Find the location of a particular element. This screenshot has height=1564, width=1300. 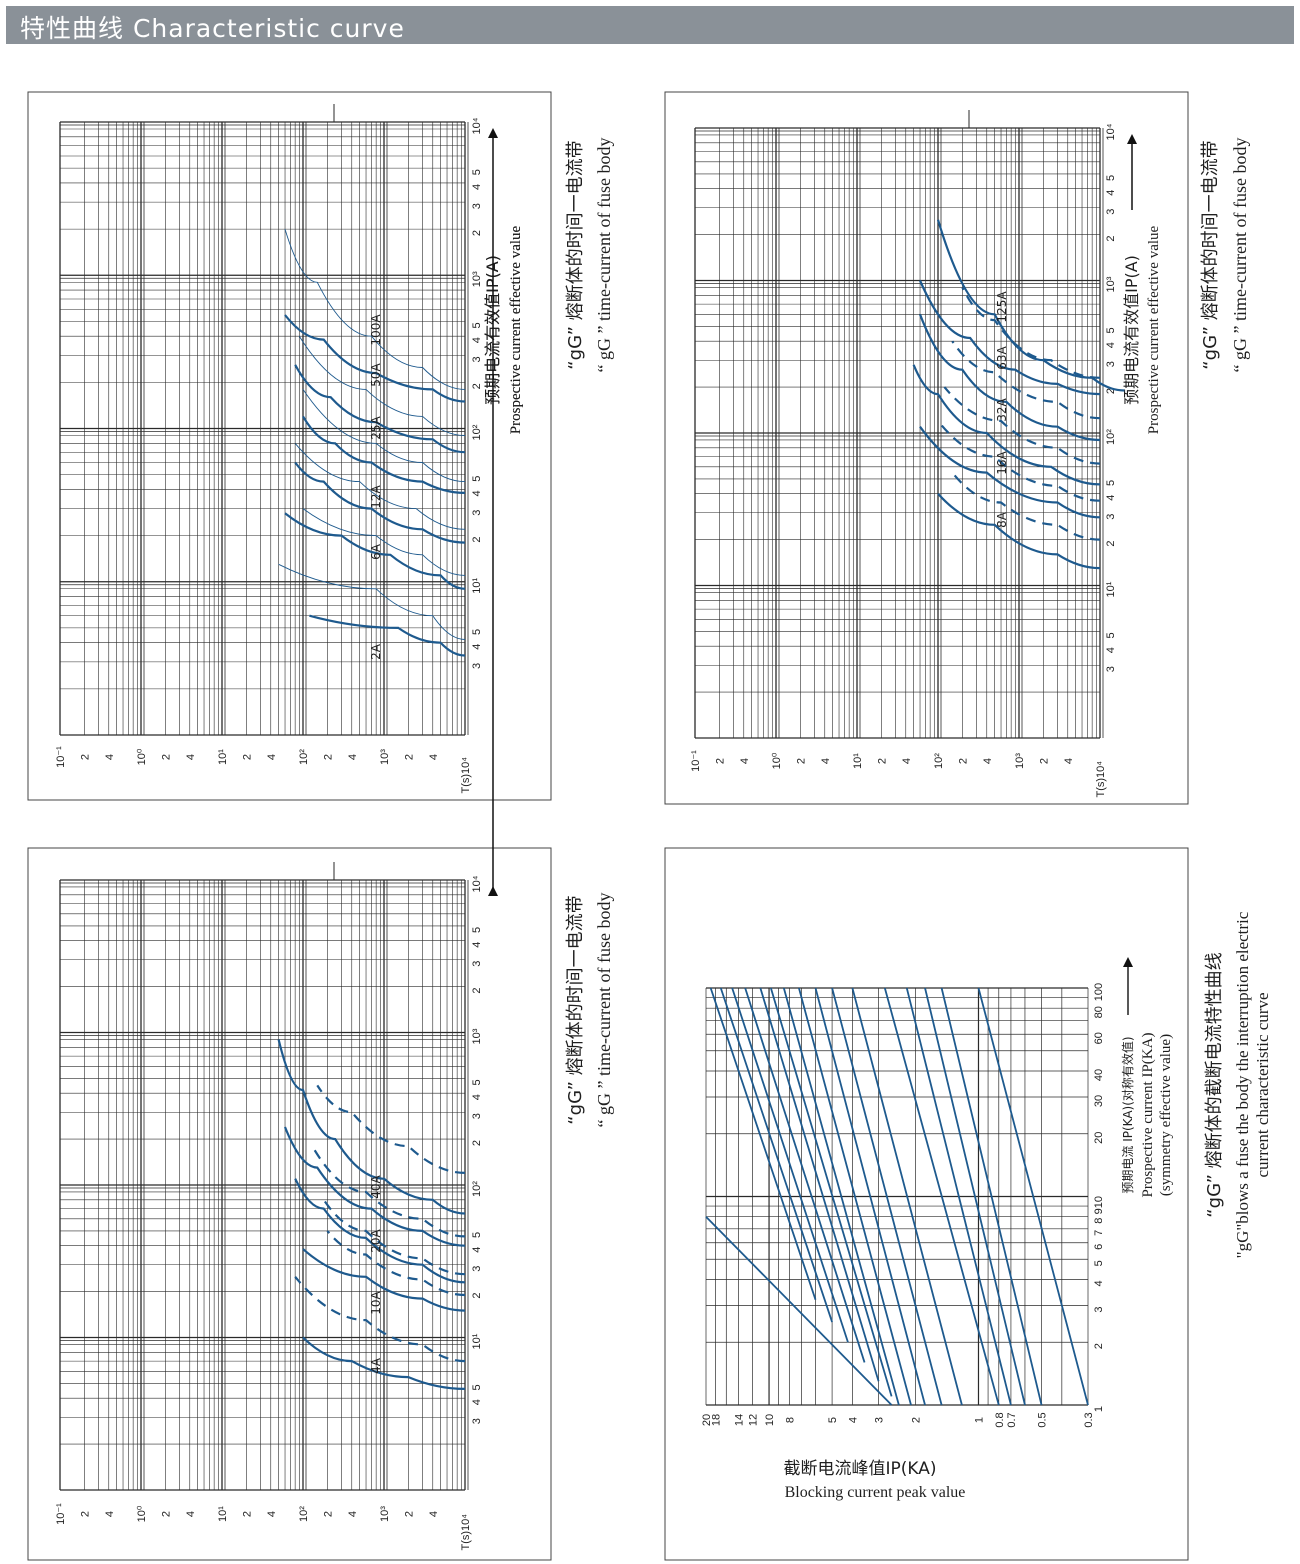

series-line-c8 is located at coordinates (870, 1196).